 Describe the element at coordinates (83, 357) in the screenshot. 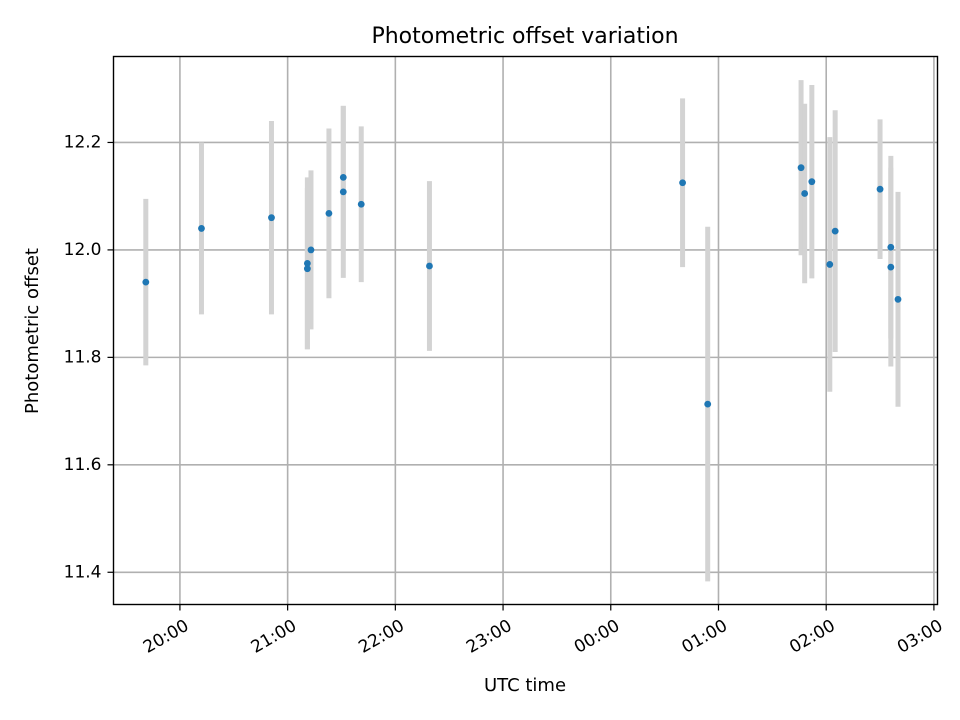

I see `y-tick-label: 11.8` at that location.